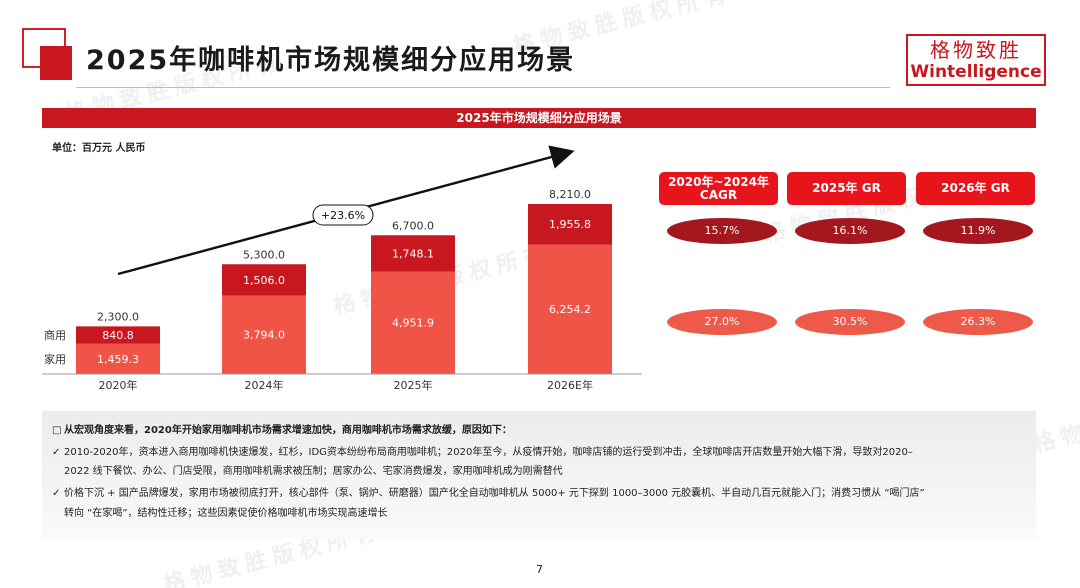 The image size is (1080, 588). What do you see at coordinates (539, 569) in the screenshot?
I see `page-number: 7` at bounding box center [539, 569].